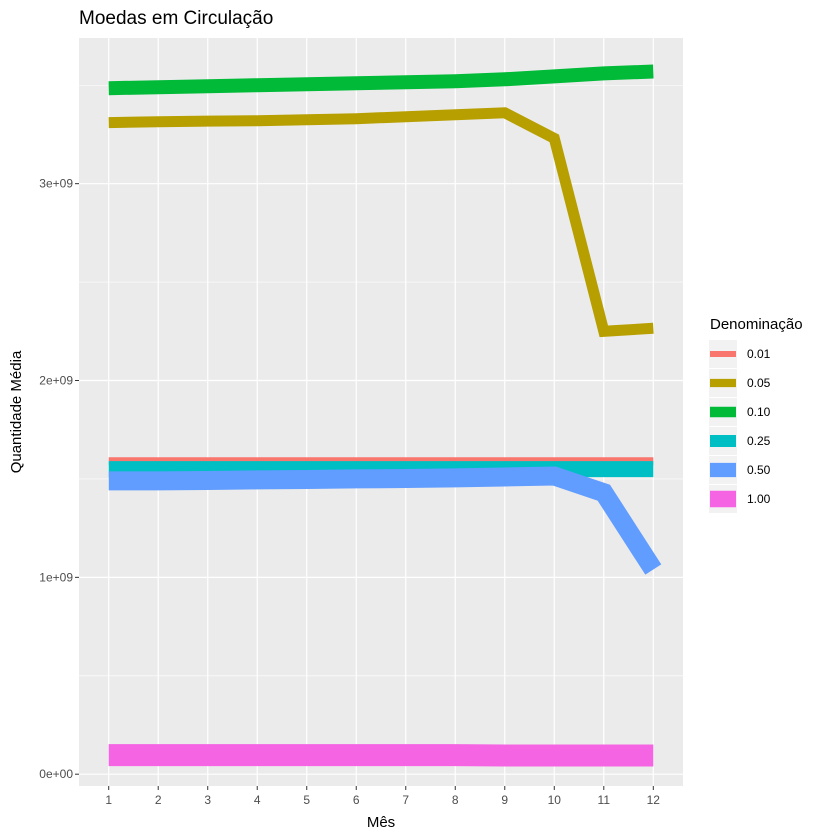 Image resolution: width=840 pixels, height=840 pixels. What do you see at coordinates (56, 184) in the screenshot?
I see `y-tick-label: 3e+09` at bounding box center [56, 184].